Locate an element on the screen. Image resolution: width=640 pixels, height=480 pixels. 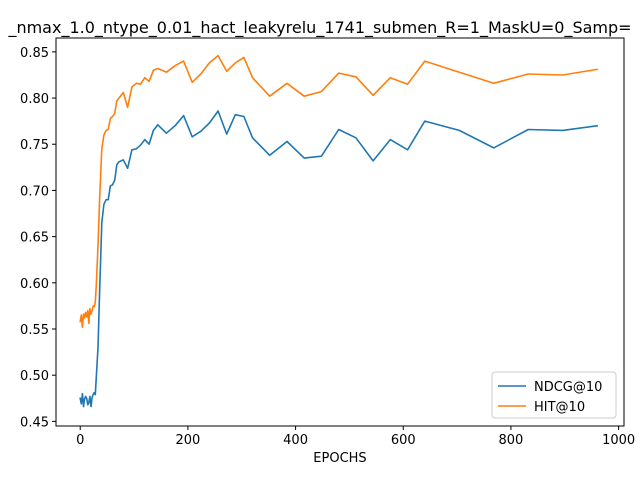
y-axis: 0.45 0.50 0.55 0.60 0.65 0.70 0.75 0.80 0.85 is located at coordinates (38, 238).